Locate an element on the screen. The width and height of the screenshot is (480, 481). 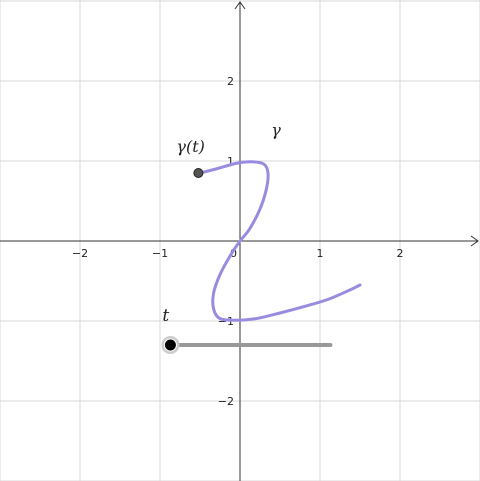
point-marker is located at coordinates (198, 173).